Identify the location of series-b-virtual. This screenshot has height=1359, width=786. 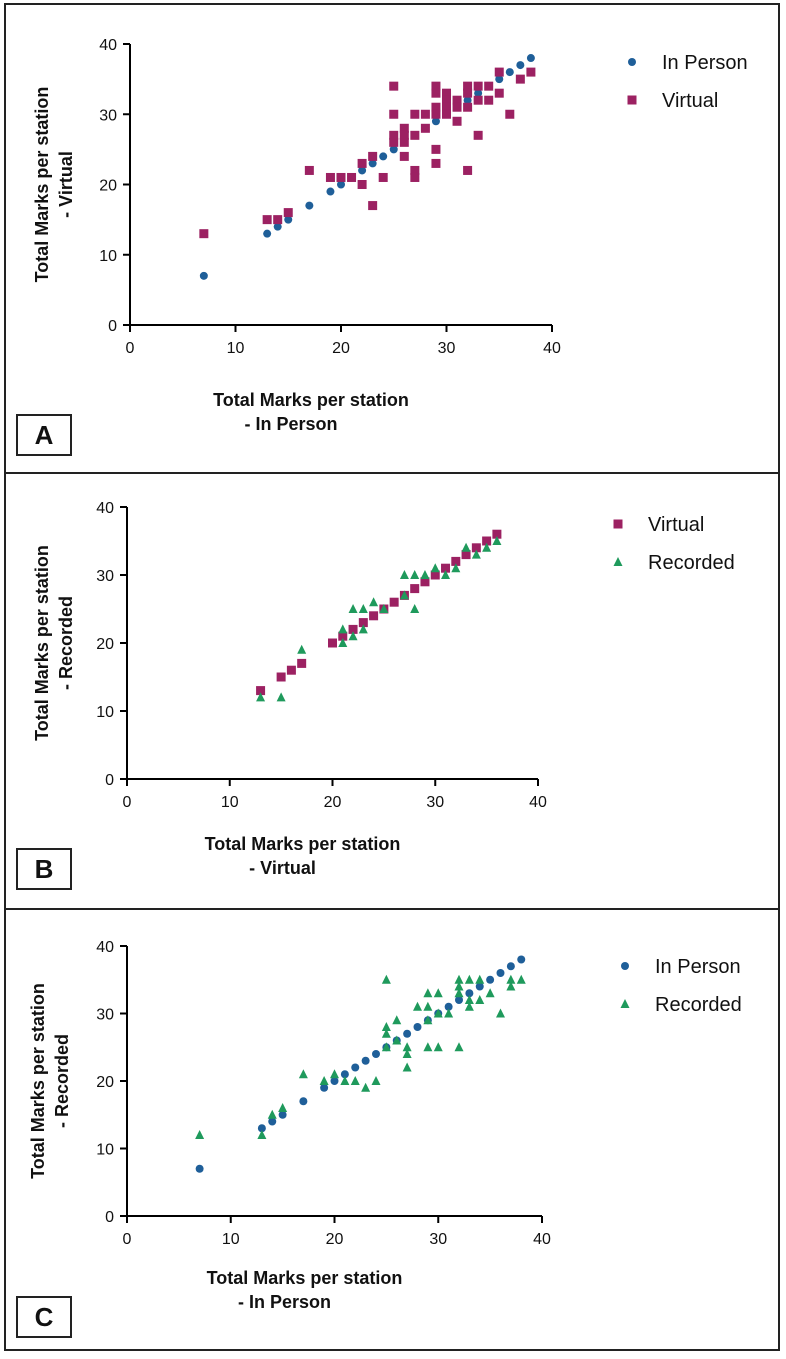
(379, 612).